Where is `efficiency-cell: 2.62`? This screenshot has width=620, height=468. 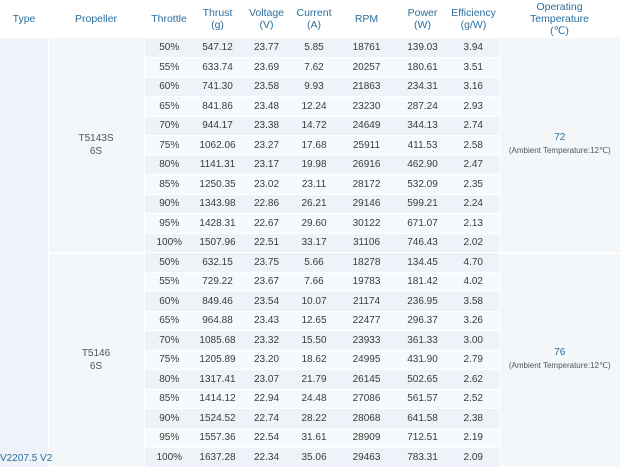
efficiency-cell: 2.62 is located at coordinates (473, 380).